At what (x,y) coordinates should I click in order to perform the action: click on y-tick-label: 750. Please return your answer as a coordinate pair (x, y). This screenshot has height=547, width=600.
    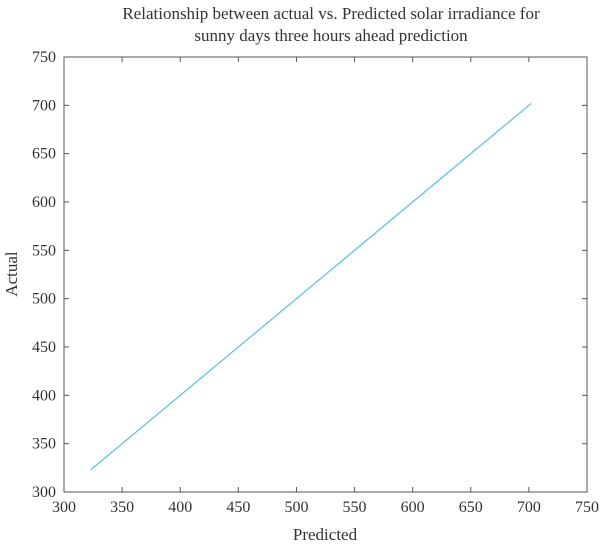
    Looking at the image, I should click on (44, 57).